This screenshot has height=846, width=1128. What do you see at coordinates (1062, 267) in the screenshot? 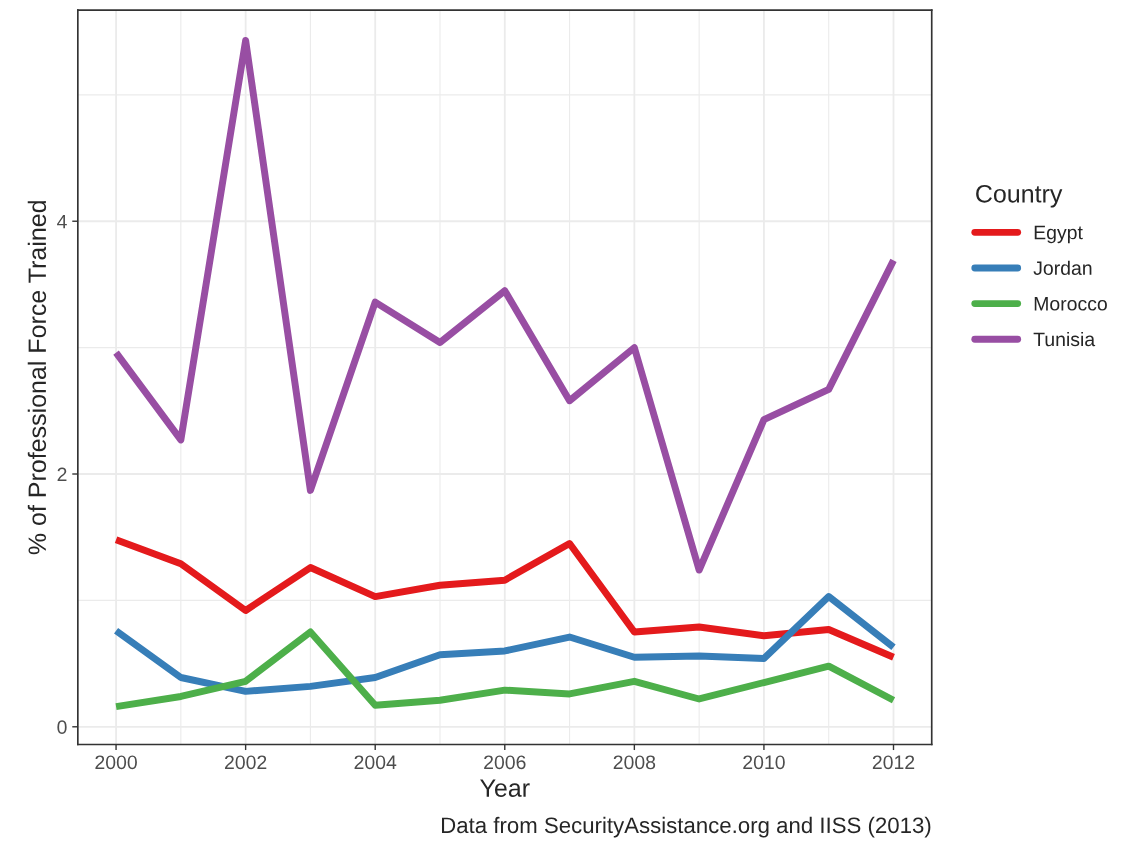
I see `legend-label: Jordan` at bounding box center [1062, 267].